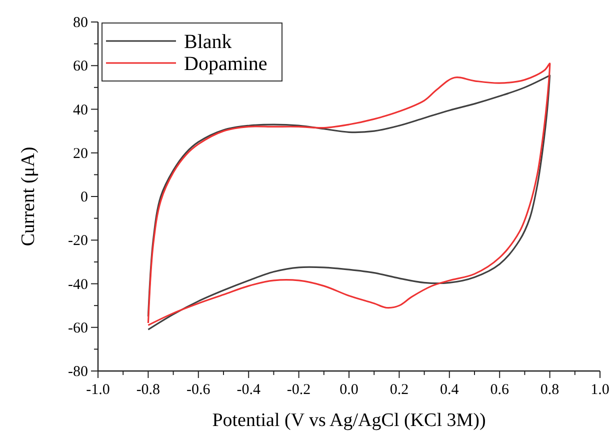 This screenshot has width=616, height=436. What do you see at coordinates (349, 420) in the screenshot?
I see `x-axis-title: Potential (V vs Ag/AgCl (KCl 3M))` at bounding box center [349, 420].